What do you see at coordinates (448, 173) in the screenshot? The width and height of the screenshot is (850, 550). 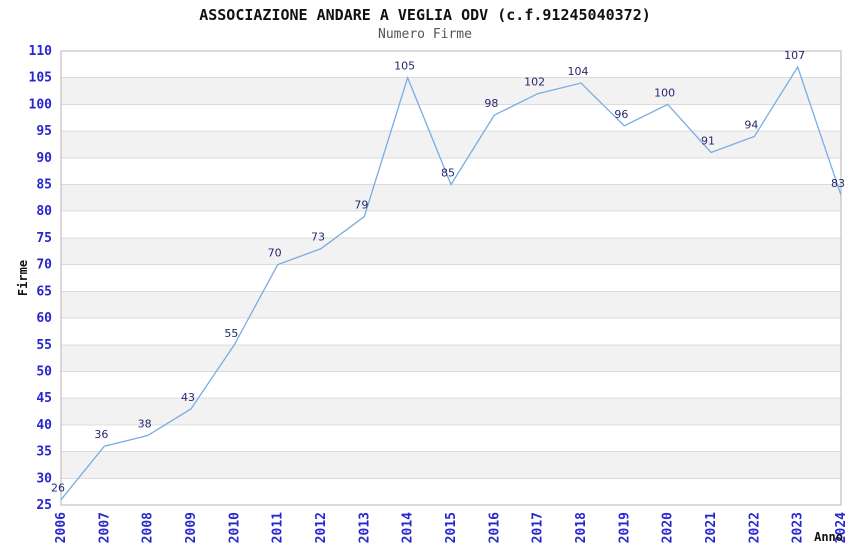 I see `value-label: 85` at bounding box center [448, 173].